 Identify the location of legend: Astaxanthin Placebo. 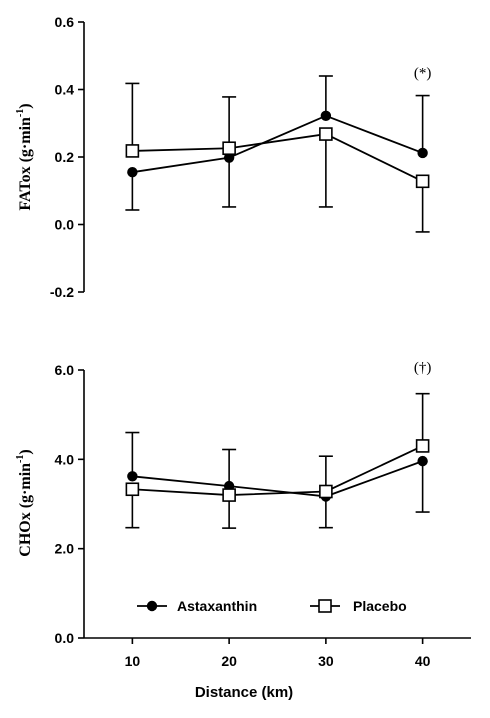
(272, 606).